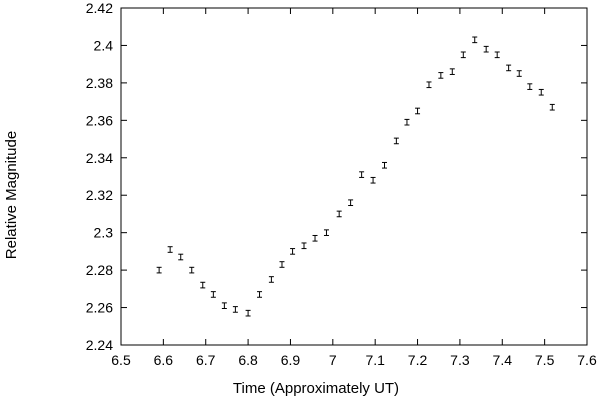  Describe the element at coordinates (121, 360) in the screenshot. I see `x-tick-label: 6.5` at that location.